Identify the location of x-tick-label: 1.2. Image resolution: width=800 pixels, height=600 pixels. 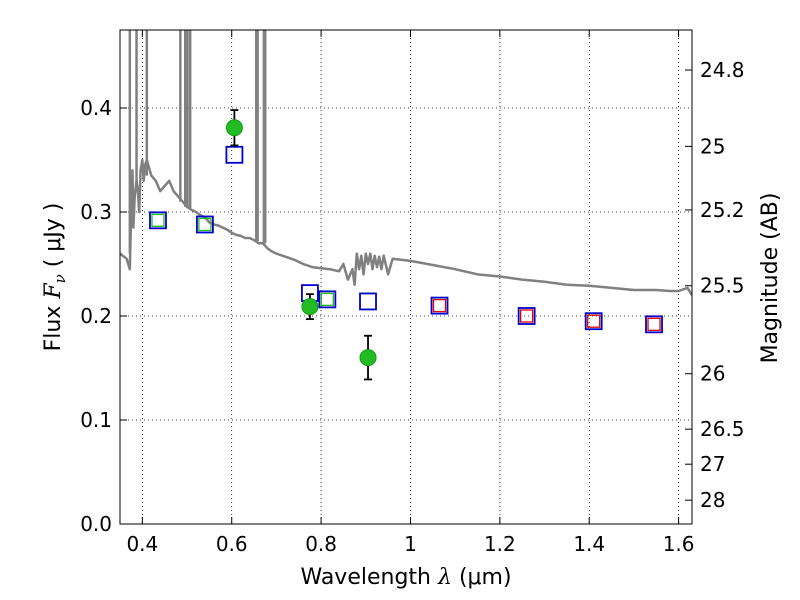
(500, 544).